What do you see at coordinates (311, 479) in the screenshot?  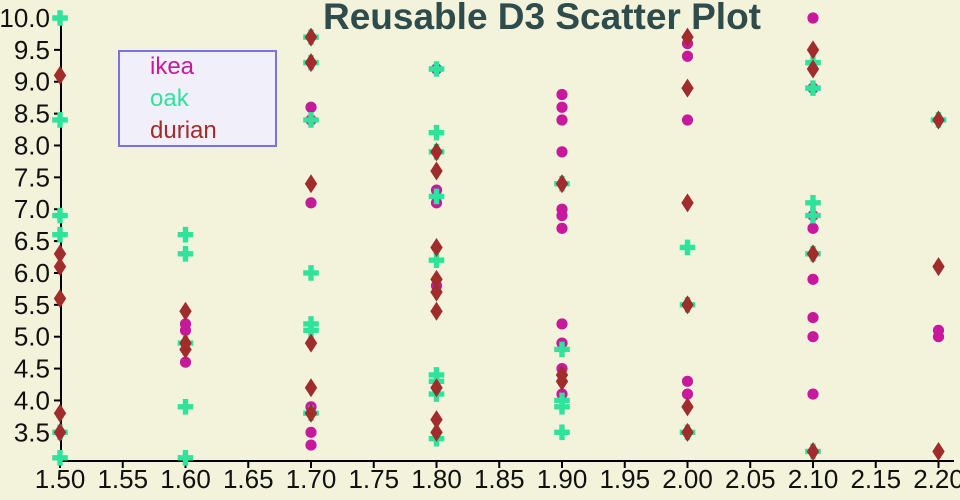 I see `x-tick-label: 1.70` at bounding box center [311, 479].